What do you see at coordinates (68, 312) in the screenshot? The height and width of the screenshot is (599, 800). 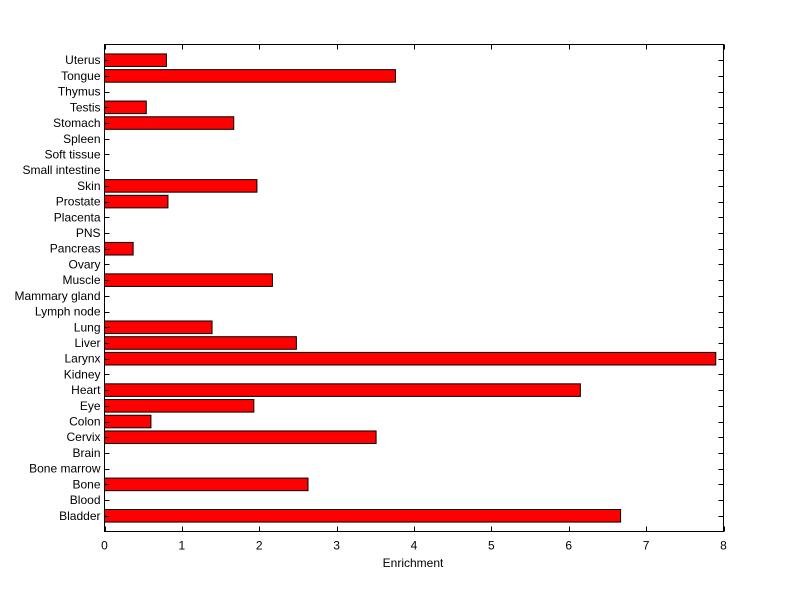 I see `y-tick-label: Lymph node` at bounding box center [68, 312].